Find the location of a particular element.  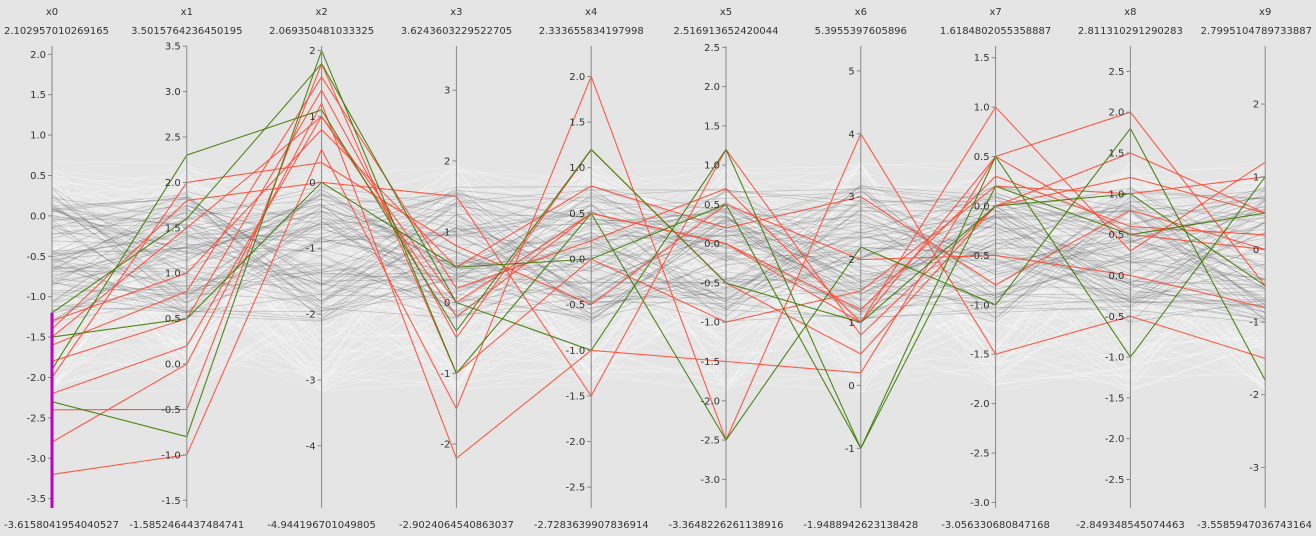

tick-label: -3.0 is located at coordinates (710, 480).